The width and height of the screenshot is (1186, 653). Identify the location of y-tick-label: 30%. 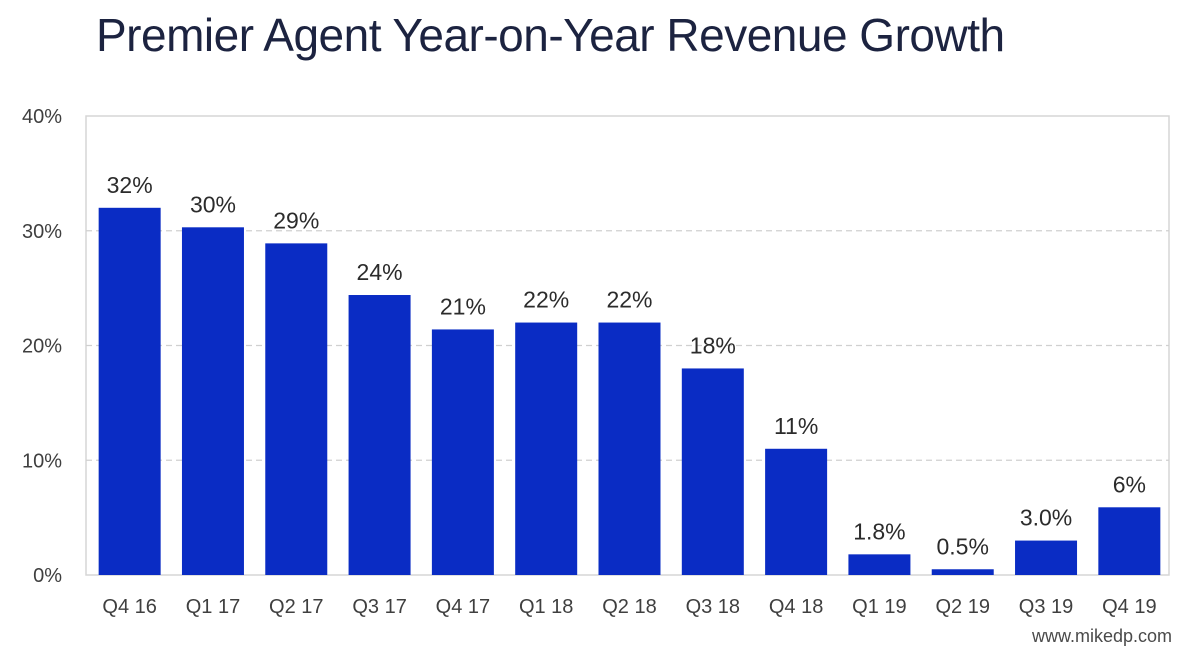
(42, 232).